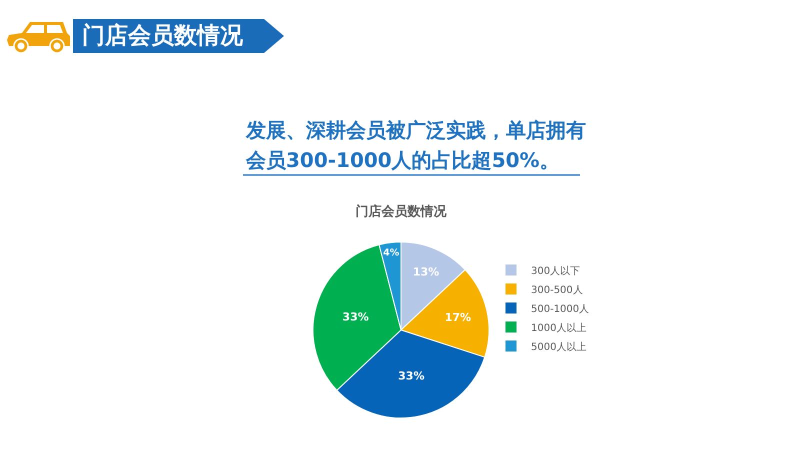 Image resolution: width=809 pixels, height=455 pixels. What do you see at coordinates (558, 346) in the screenshot?
I see `legend-label: 5000人以上` at bounding box center [558, 346].